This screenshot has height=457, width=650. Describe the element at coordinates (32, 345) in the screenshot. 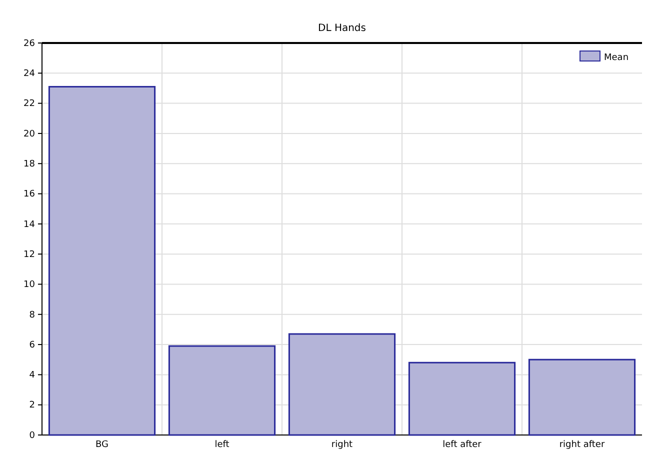

I see `y-tick-label: 6` at that location.